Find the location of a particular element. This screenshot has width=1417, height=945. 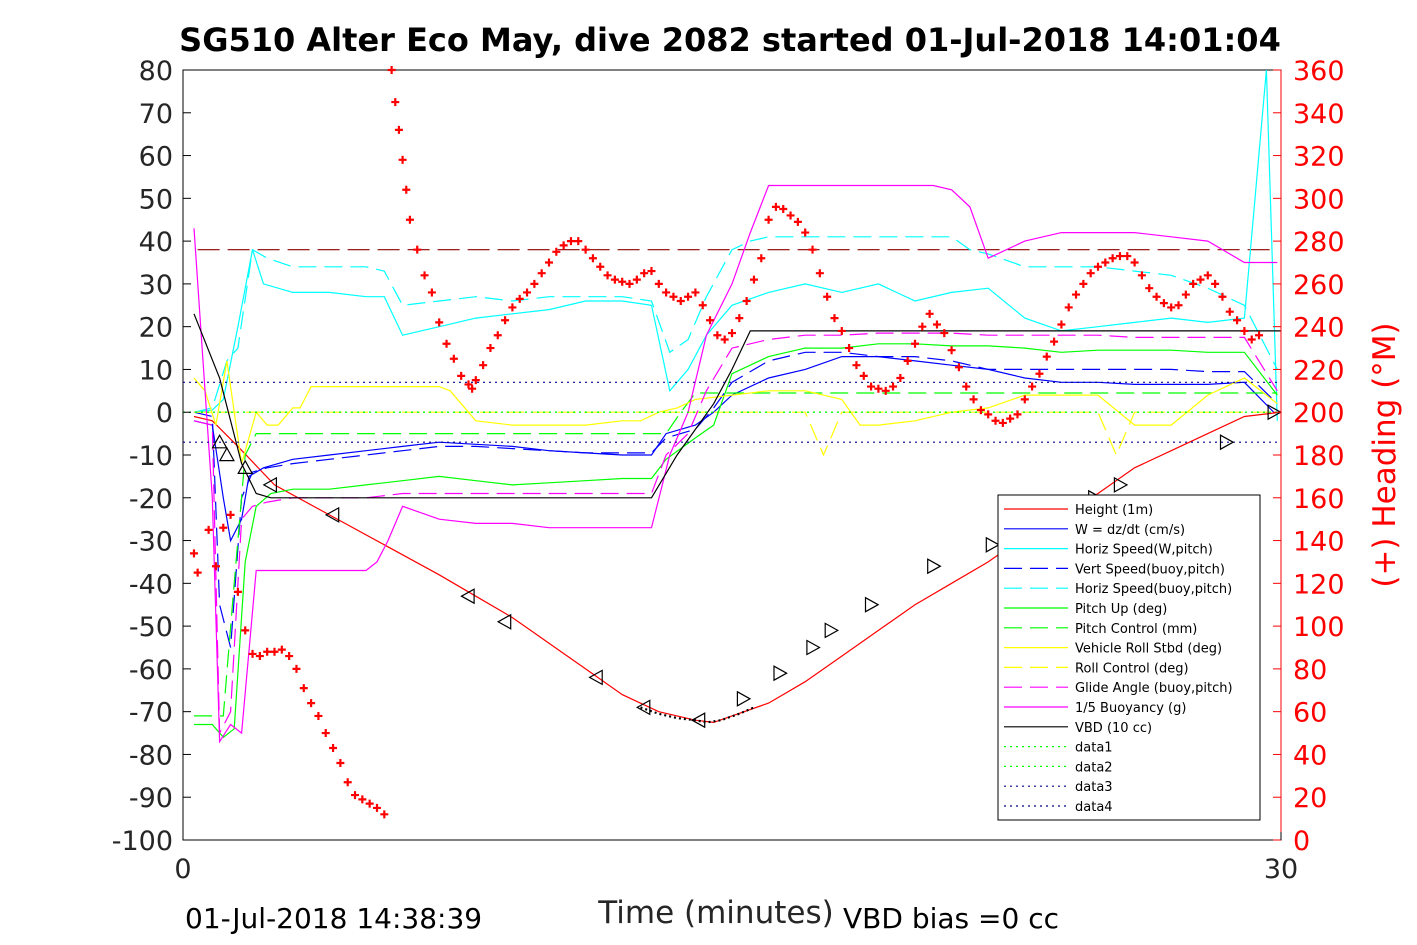

y2-tick-label: 140 is located at coordinates (1319, 542).